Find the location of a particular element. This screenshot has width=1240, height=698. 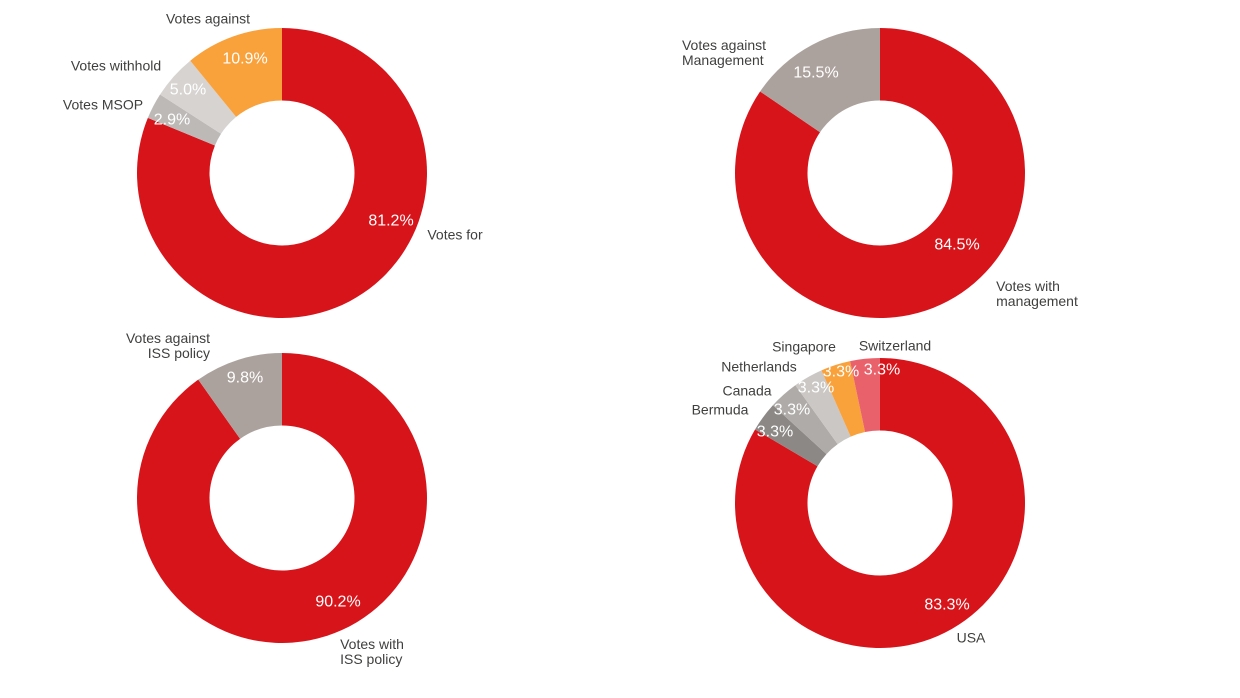

slice-pct-votes-for: 81.2% is located at coordinates (391, 221).